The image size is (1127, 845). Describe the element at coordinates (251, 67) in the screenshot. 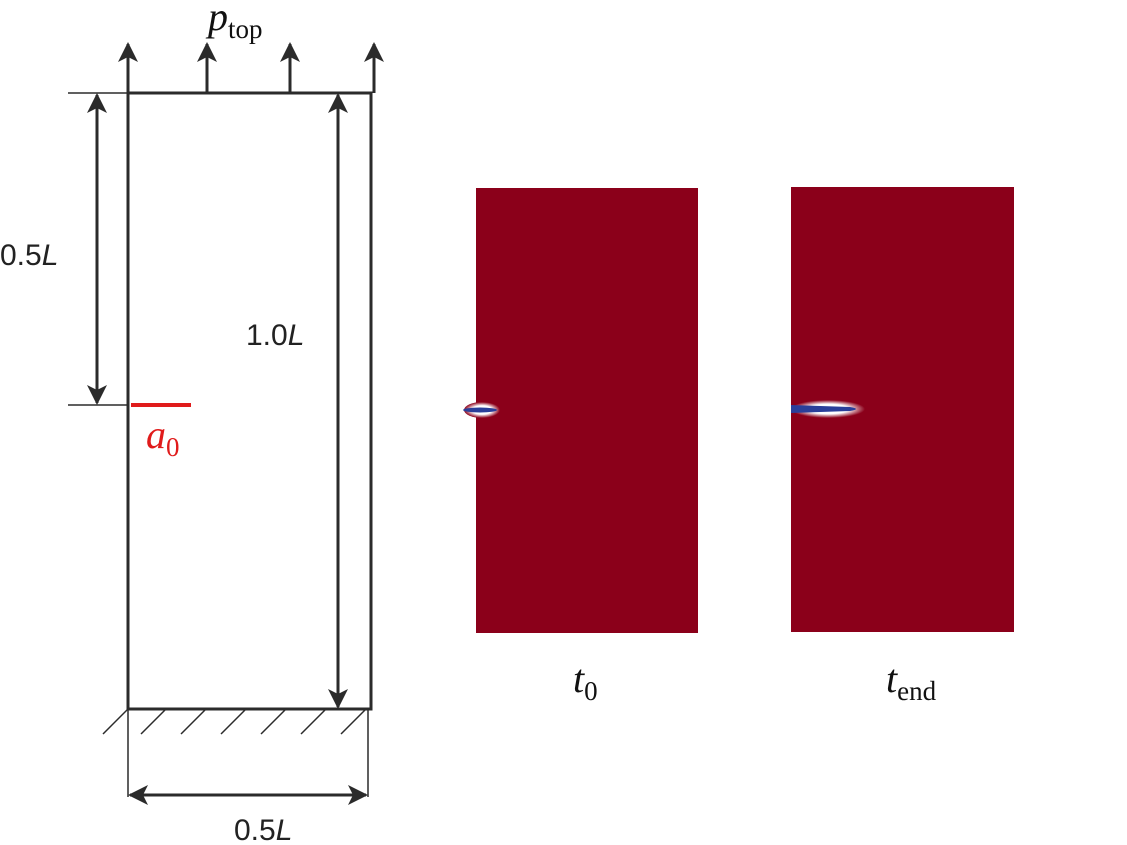

I see `load-arrows` at that location.